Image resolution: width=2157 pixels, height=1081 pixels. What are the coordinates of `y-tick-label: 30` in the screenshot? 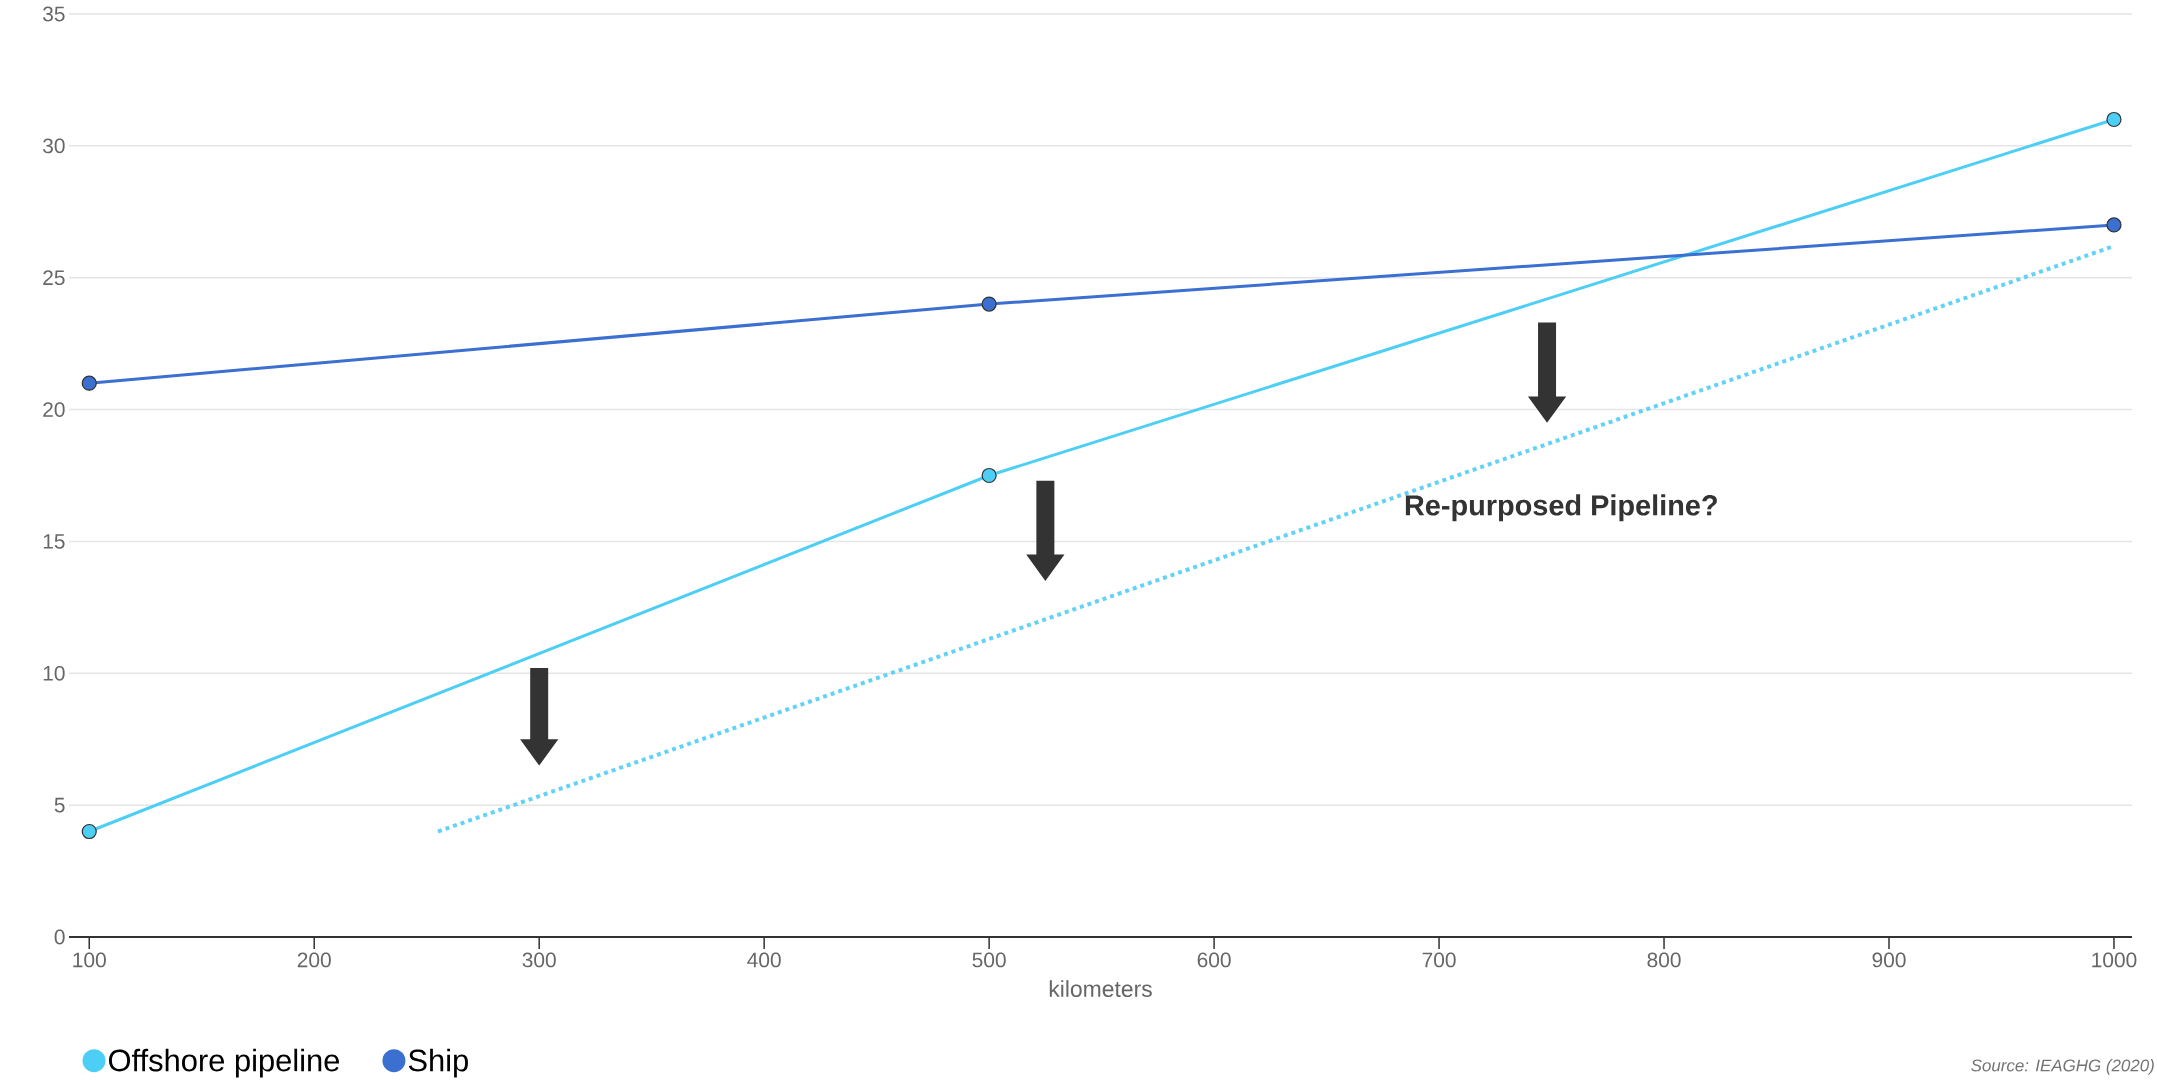 It's located at (54, 146).